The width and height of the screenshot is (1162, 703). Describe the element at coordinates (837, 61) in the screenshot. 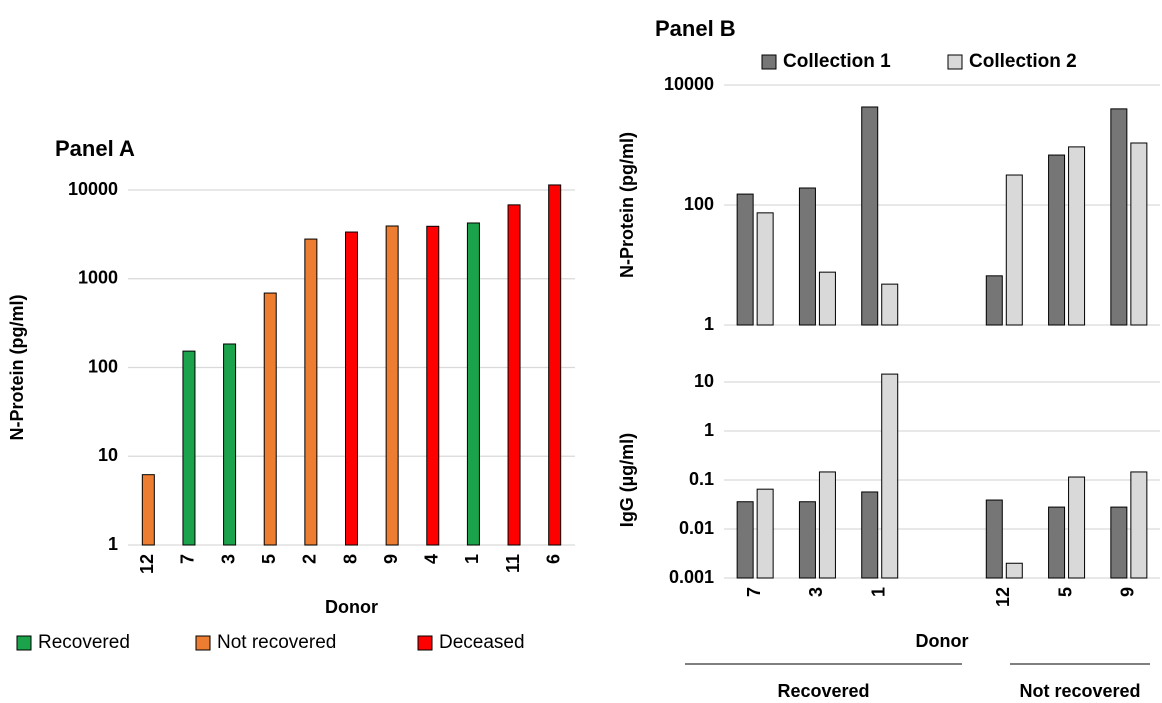

I see `legend-label: Collection 1` at that location.